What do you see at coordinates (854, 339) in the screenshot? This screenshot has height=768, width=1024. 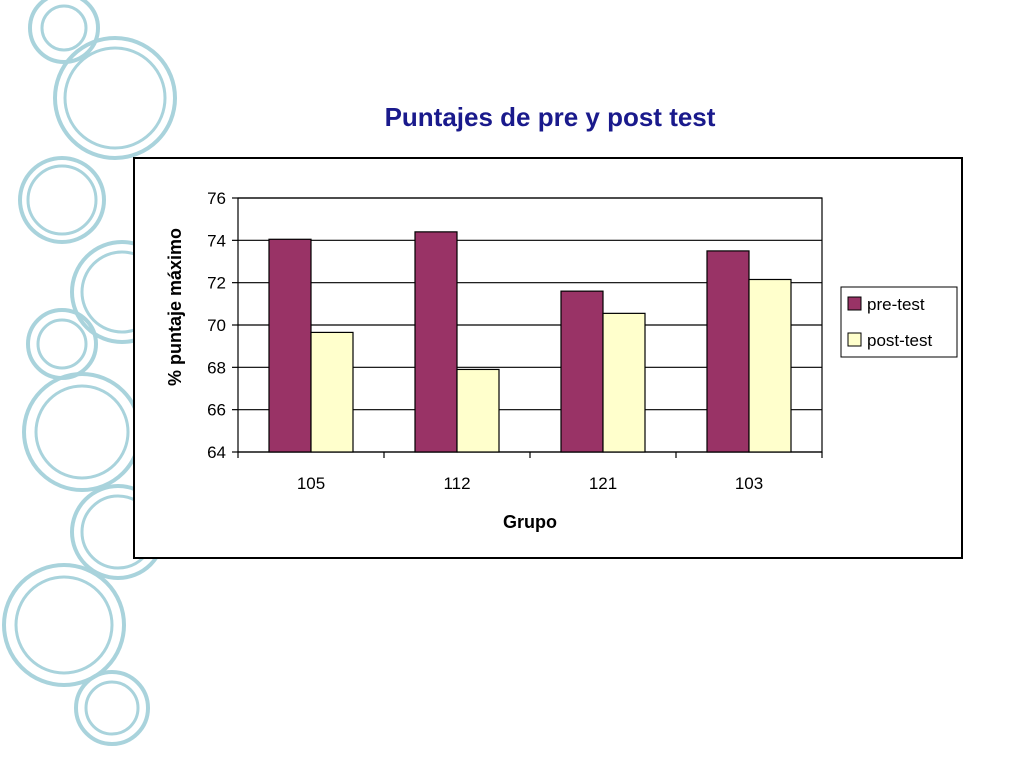 I see `legend-swatch-post-test` at bounding box center [854, 339].